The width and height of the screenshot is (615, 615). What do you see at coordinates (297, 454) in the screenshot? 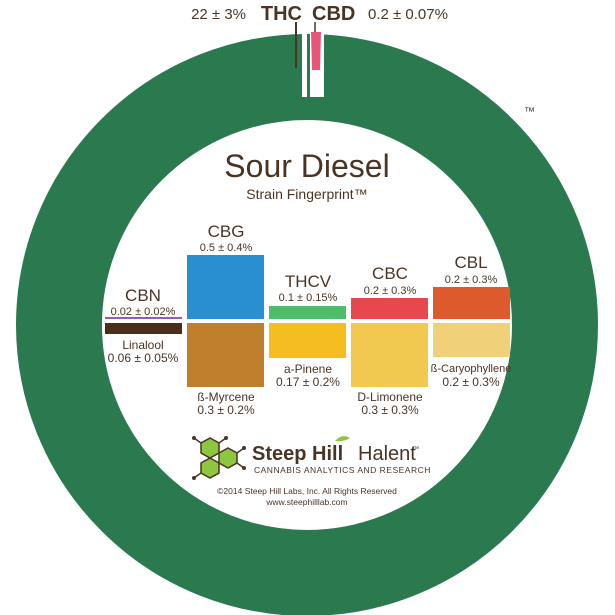
I see `logo-name-bold: Steep Hill` at bounding box center [297, 454].